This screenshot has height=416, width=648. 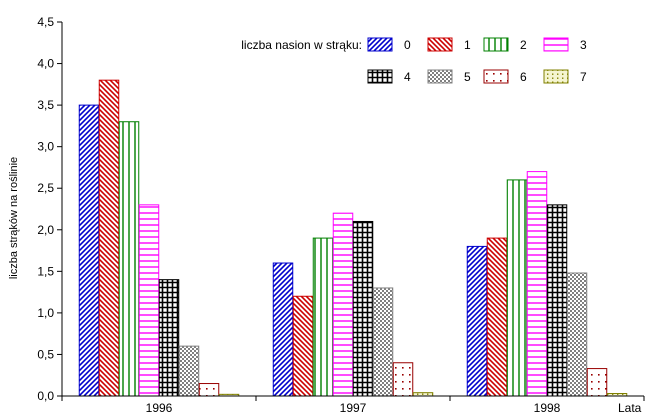 What do you see at coordinates (45, 105) in the screenshot?
I see `y-tick-label: 3,5` at bounding box center [45, 105].